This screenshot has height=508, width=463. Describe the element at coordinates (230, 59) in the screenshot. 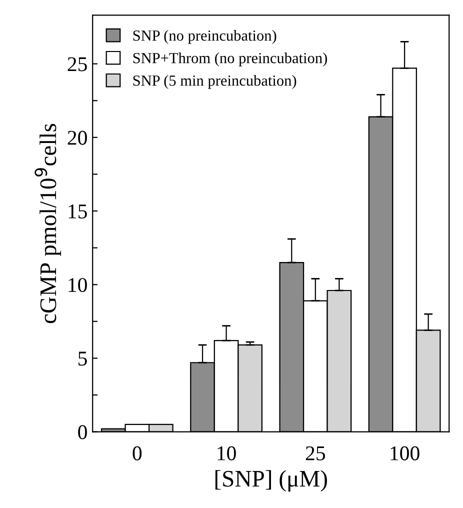

I see `legend-label: SNP+Throm (no preincubation)` at that location.